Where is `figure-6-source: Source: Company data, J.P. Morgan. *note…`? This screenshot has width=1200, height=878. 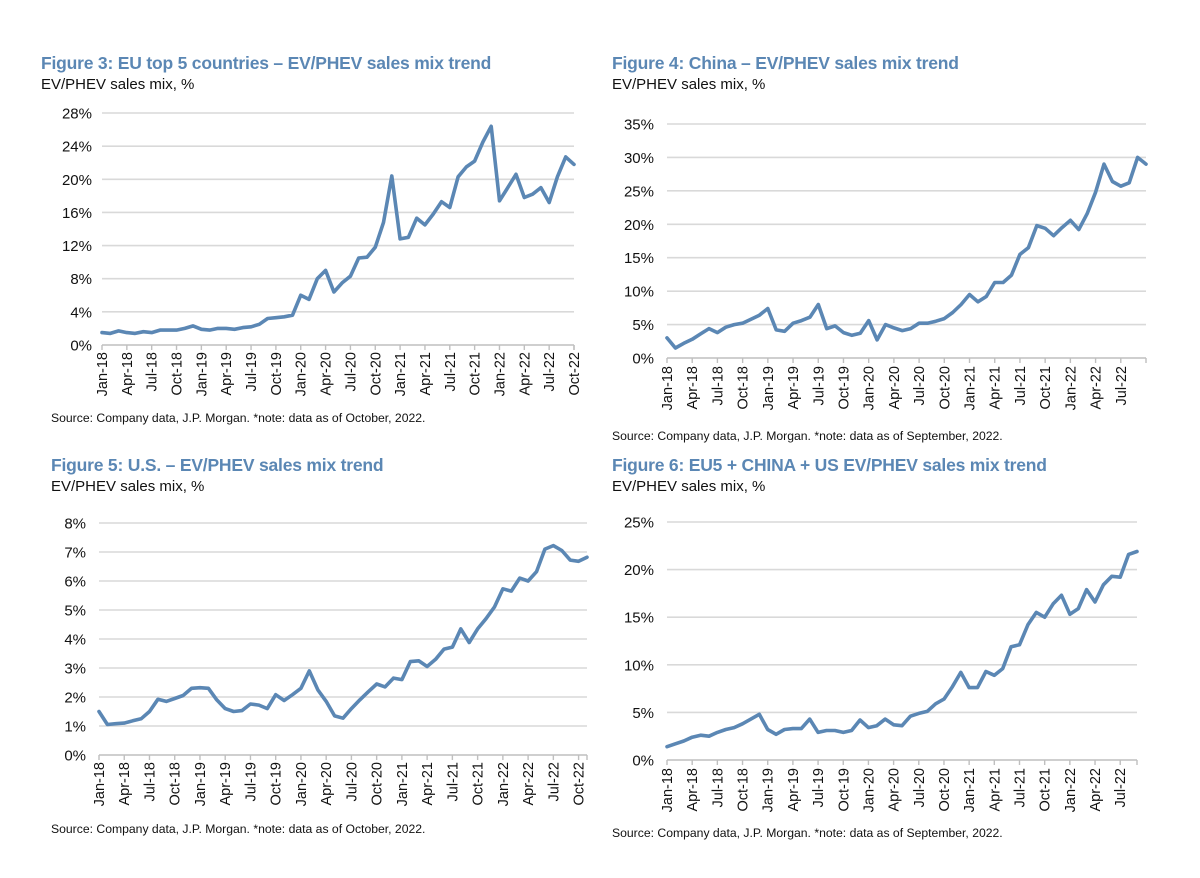
figure-6-source: Source: Company data, J.P. Morgan. *note… is located at coordinates (807, 833).